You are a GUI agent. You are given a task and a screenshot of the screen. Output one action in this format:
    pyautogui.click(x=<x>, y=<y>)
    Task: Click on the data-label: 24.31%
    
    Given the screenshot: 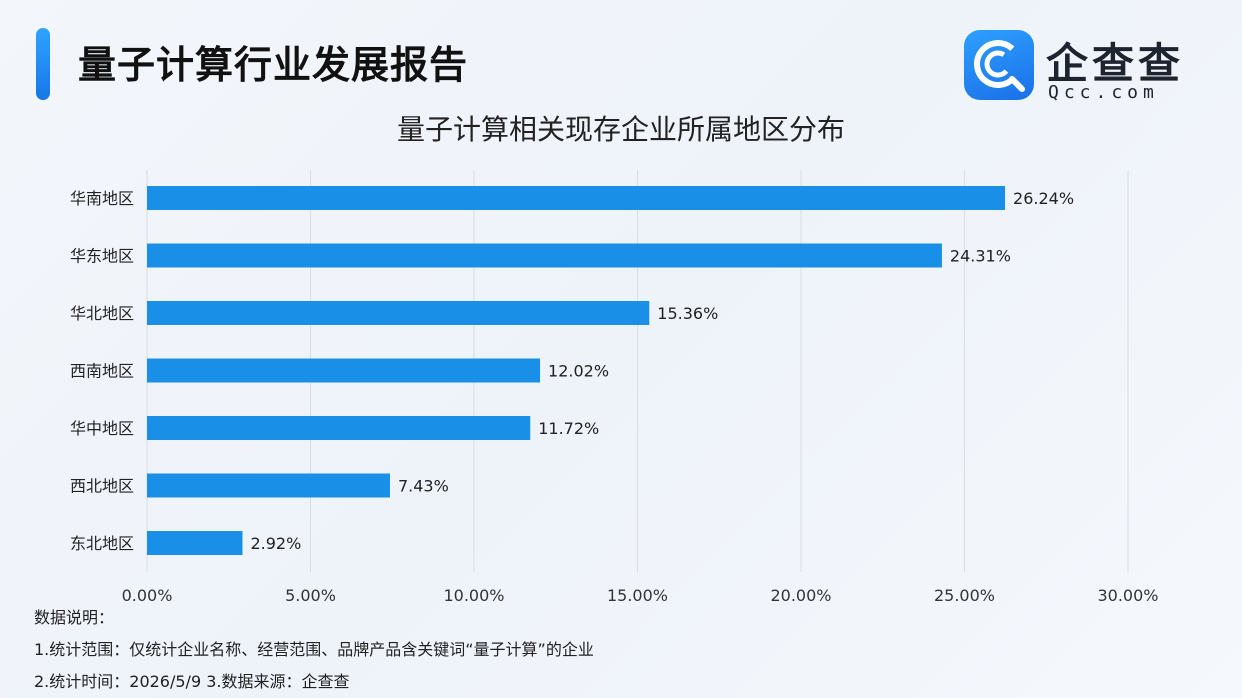 What is the action you would take?
    pyautogui.click(x=980, y=256)
    